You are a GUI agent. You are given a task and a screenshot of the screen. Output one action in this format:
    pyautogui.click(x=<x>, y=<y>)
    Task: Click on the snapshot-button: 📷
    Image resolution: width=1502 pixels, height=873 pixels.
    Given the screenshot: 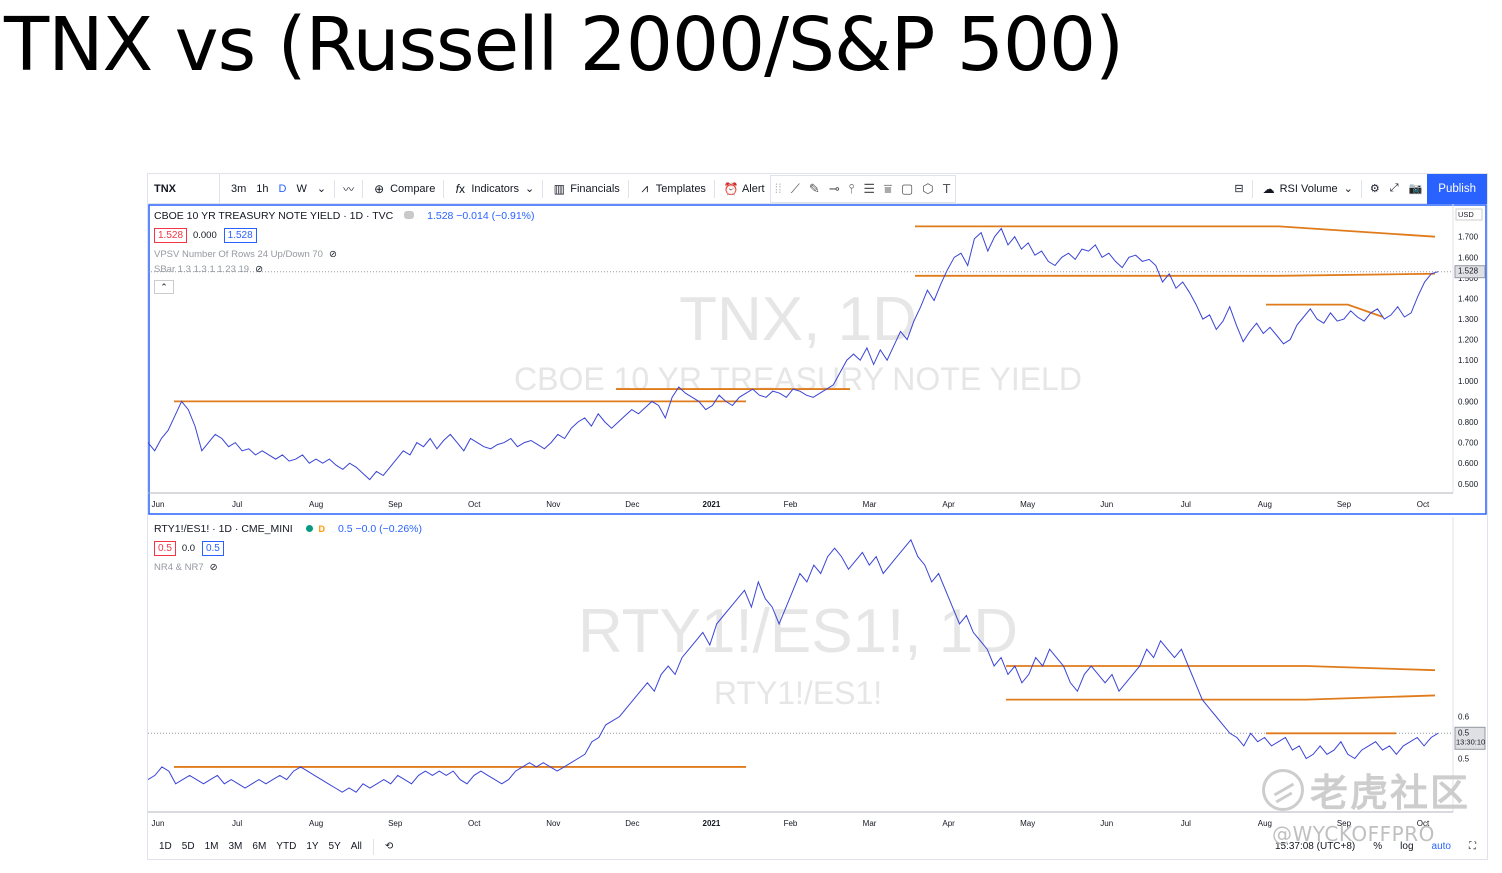 What is the action you would take?
    pyautogui.click(x=1416, y=188)
    